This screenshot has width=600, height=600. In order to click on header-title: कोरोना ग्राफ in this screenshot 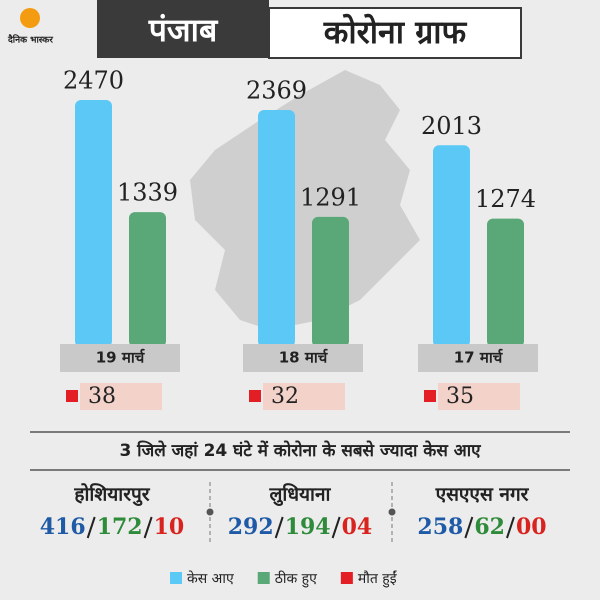, I will do `click(395, 32)`.